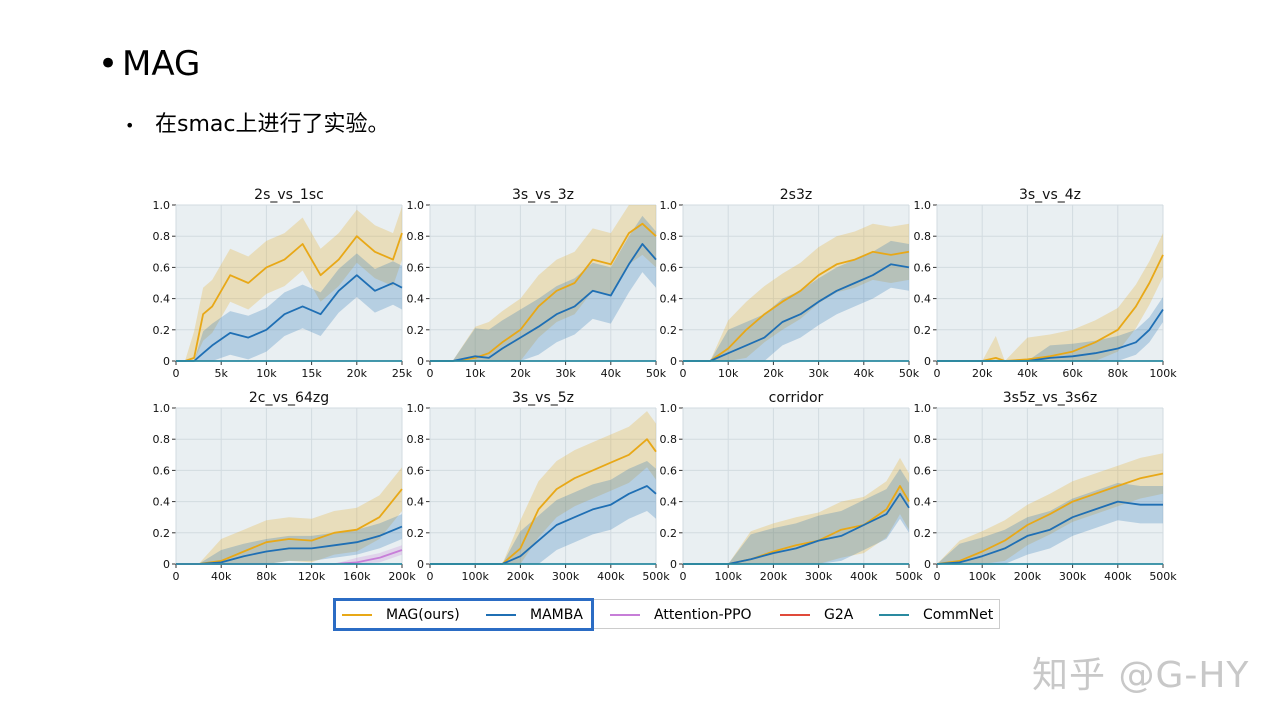 This screenshot has height=720, width=1280. I want to click on x-tick-label: 25k, so click(402, 373).